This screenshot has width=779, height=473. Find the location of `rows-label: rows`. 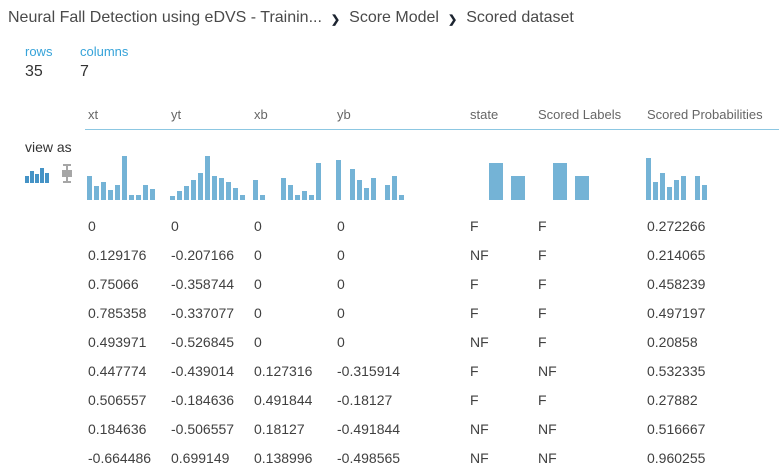

rows-label: rows is located at coordinates (39, 51).